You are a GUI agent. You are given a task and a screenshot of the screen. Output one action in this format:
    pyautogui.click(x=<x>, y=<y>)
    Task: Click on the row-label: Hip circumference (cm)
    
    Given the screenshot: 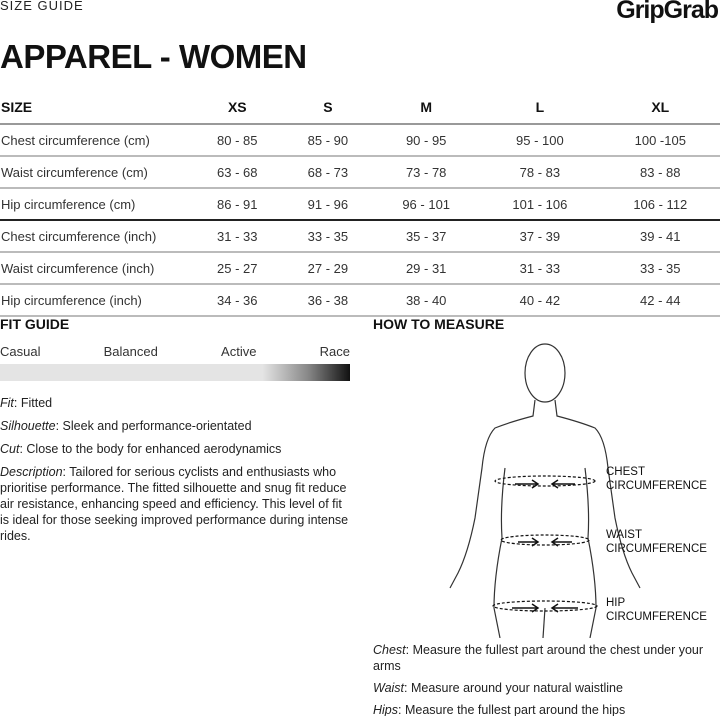 What is the action you would take?
    pyautogui.click(x=96, y=204)
    